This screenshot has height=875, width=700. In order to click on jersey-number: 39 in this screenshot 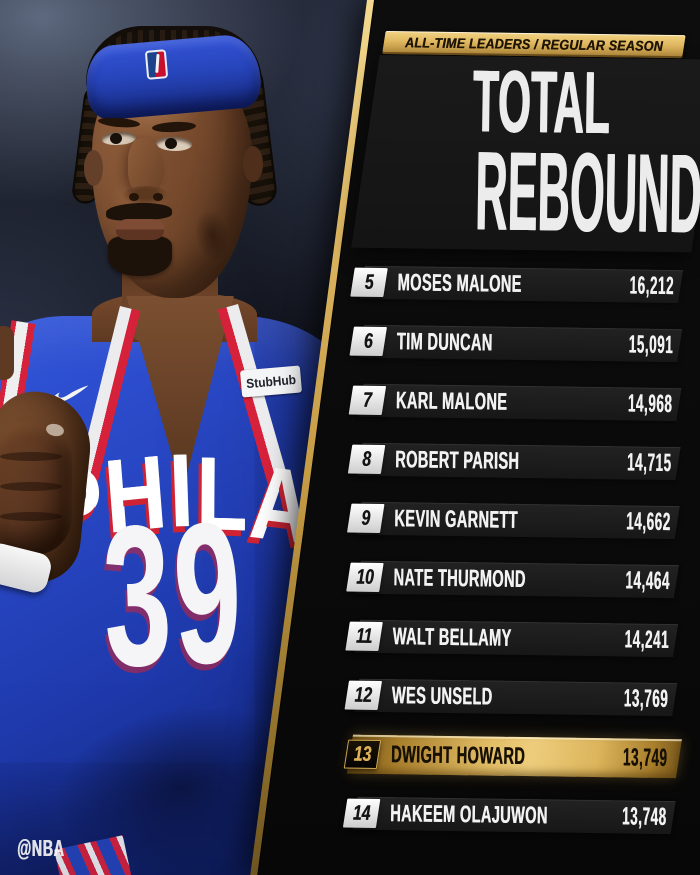, I will do `click(173, 595)`.